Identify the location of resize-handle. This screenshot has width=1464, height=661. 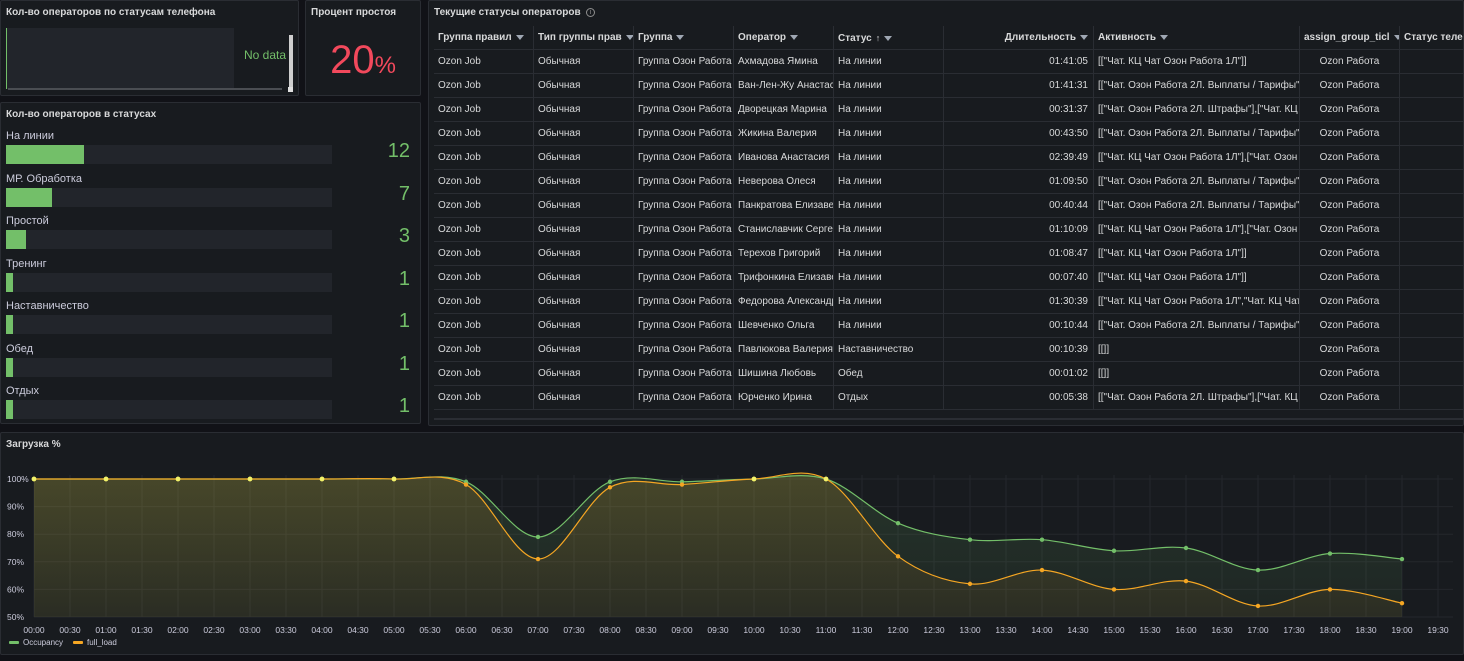
(290, 89).